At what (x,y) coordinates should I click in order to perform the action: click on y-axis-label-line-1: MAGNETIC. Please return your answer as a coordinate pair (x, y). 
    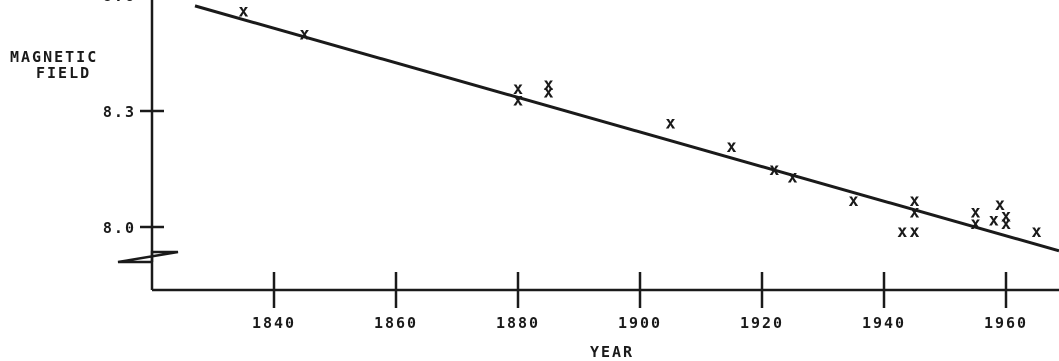
    Looking at the image, I should click on (54, 57).